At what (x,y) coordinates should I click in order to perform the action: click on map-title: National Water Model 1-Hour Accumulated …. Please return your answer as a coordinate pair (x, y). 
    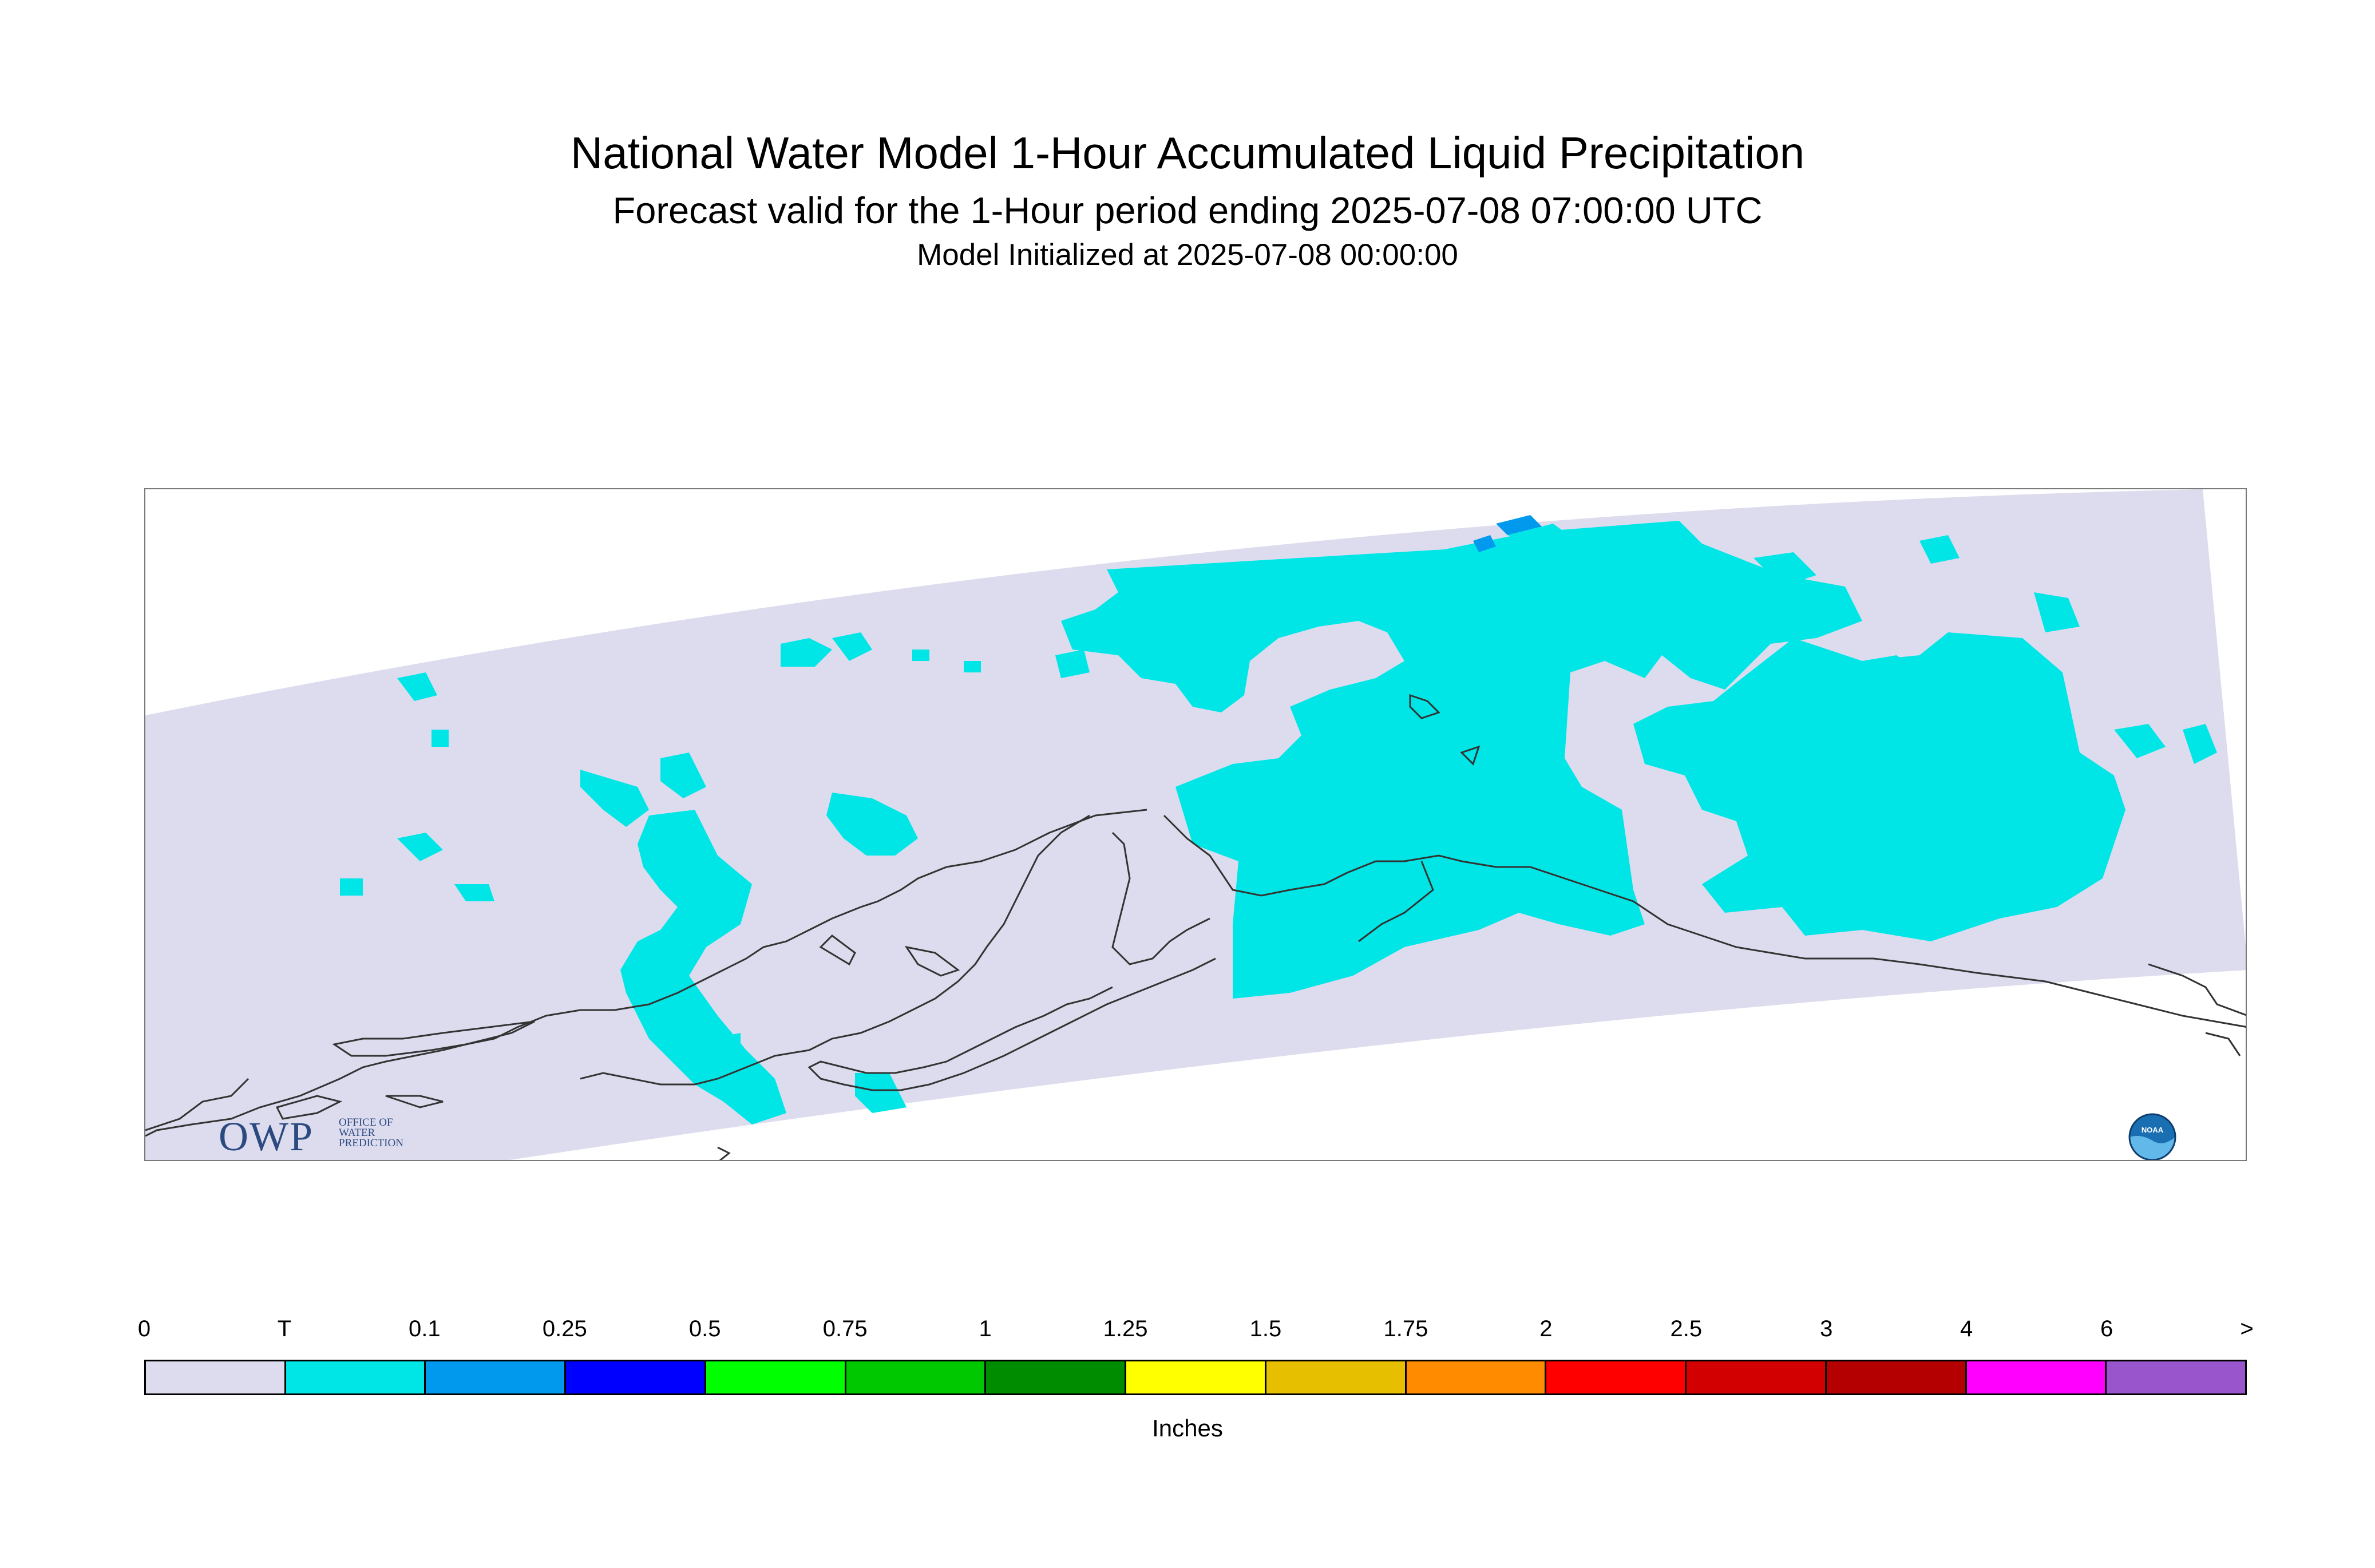
    Looking at the image, I should click on (1187, 153).